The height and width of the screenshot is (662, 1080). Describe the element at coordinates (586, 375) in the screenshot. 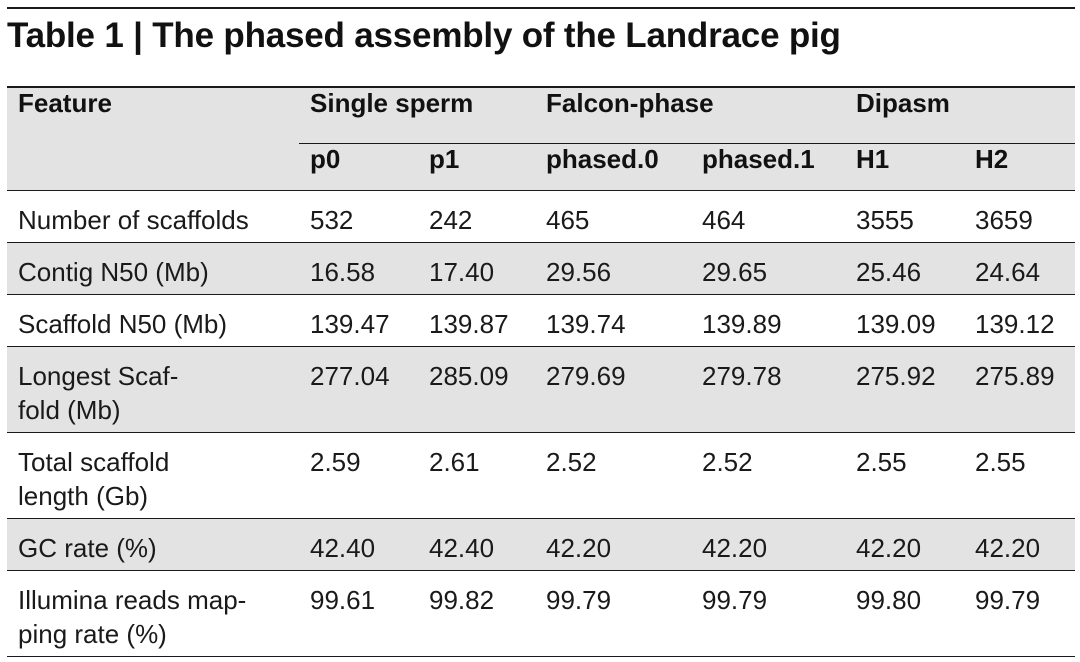

I see `value-cell: 279.69` at that location.